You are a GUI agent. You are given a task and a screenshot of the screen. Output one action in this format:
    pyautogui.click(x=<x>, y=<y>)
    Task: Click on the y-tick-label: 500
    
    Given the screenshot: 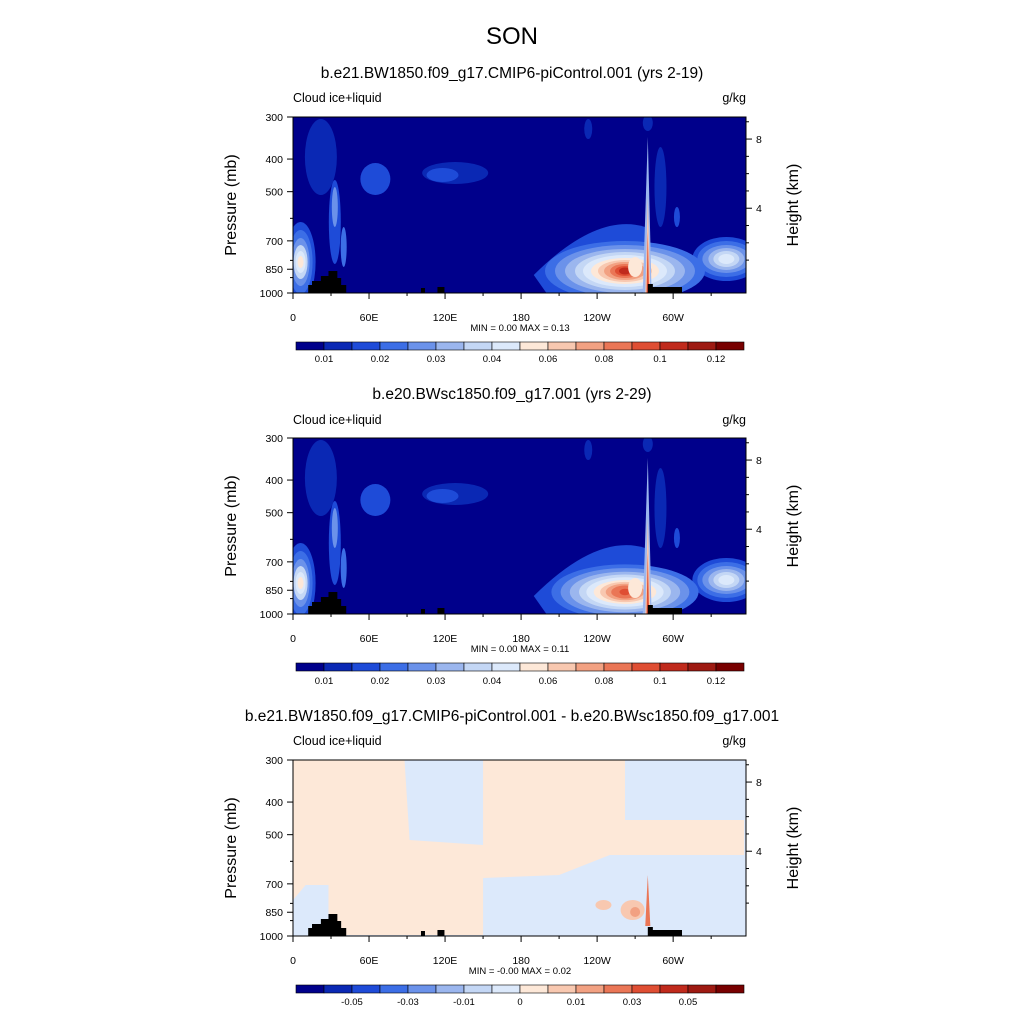 What is the action you would take?
    pyautogui.click(x=274, y=514)
    